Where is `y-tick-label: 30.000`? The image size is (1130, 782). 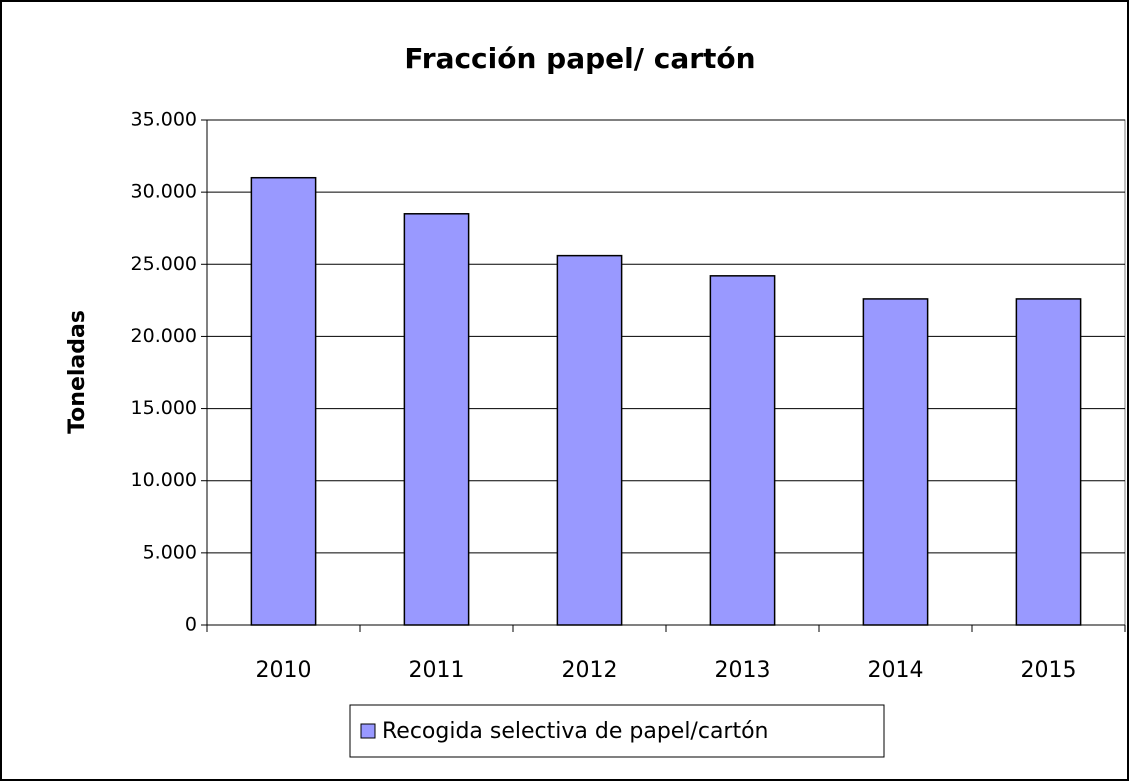 y-tick-label: 30.000 is located at coordinates (164, 192).